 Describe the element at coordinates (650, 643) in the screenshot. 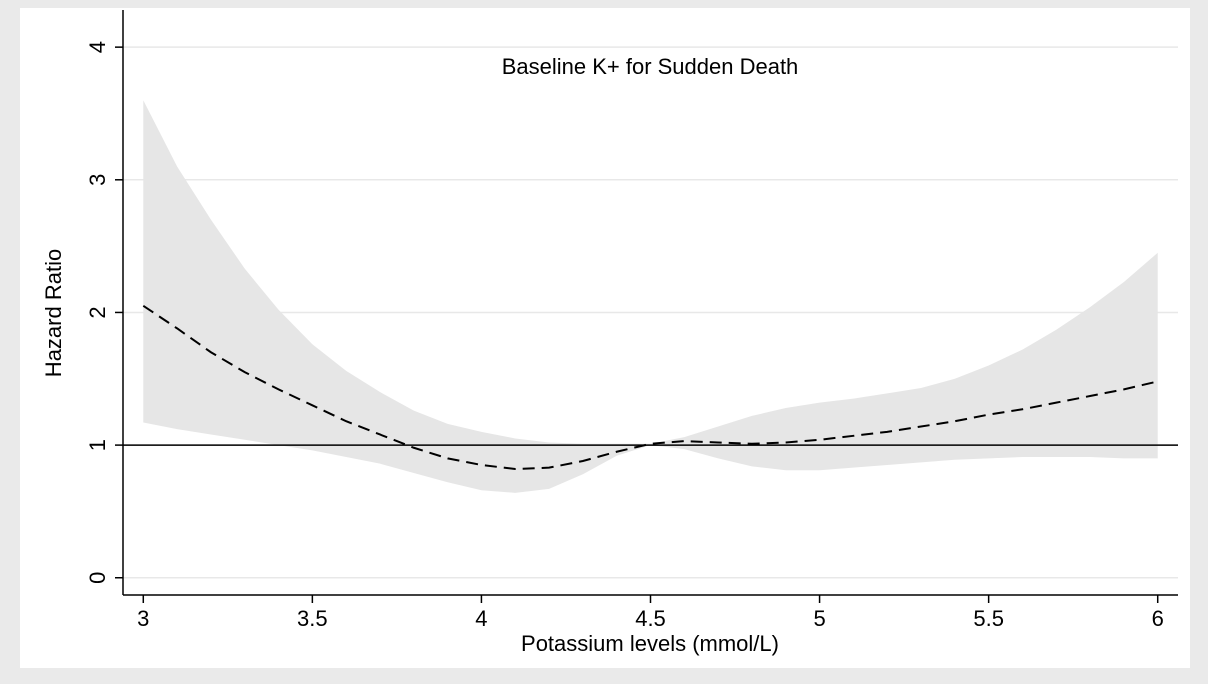

I see `x-axis-label: Potassium levels (mmol/L)` at that location.